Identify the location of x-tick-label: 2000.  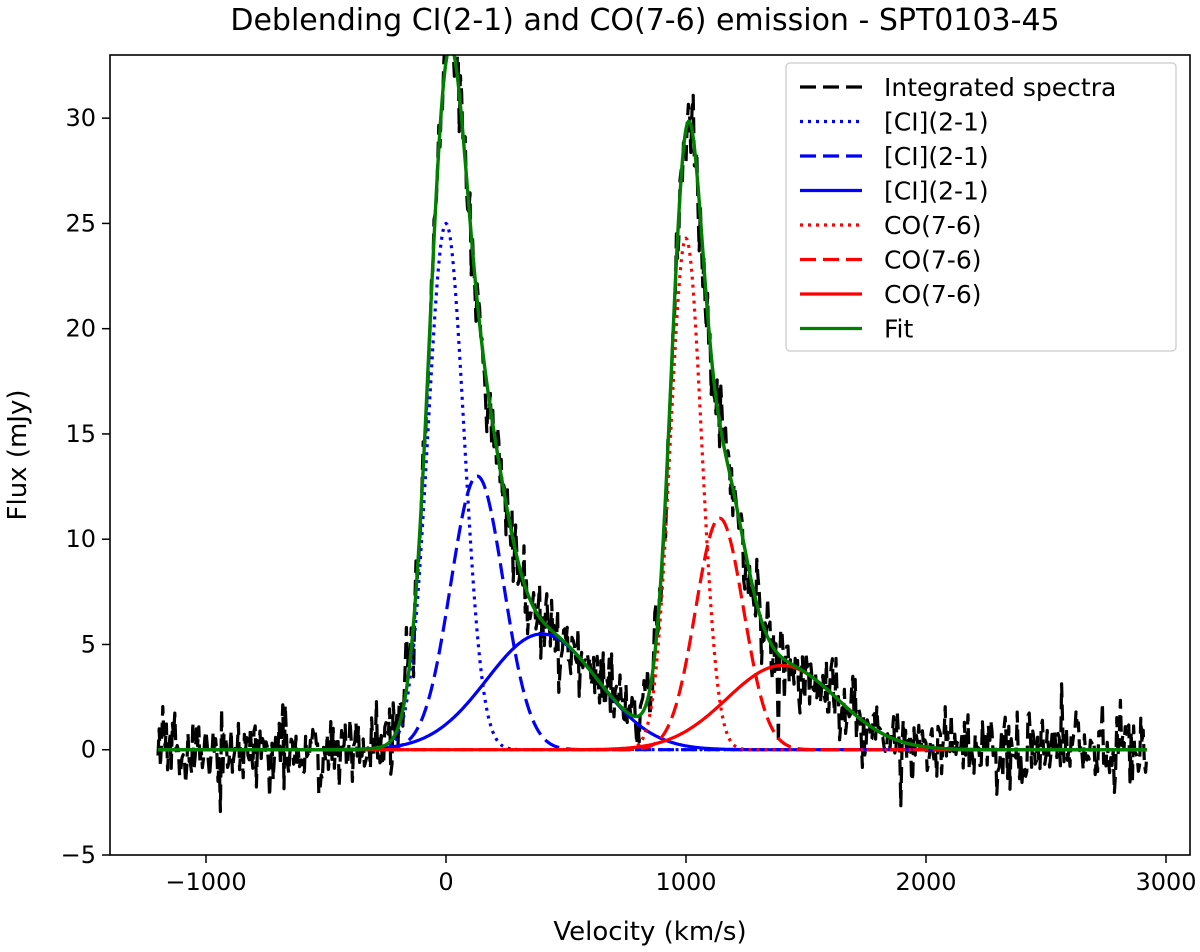
(925, 882).